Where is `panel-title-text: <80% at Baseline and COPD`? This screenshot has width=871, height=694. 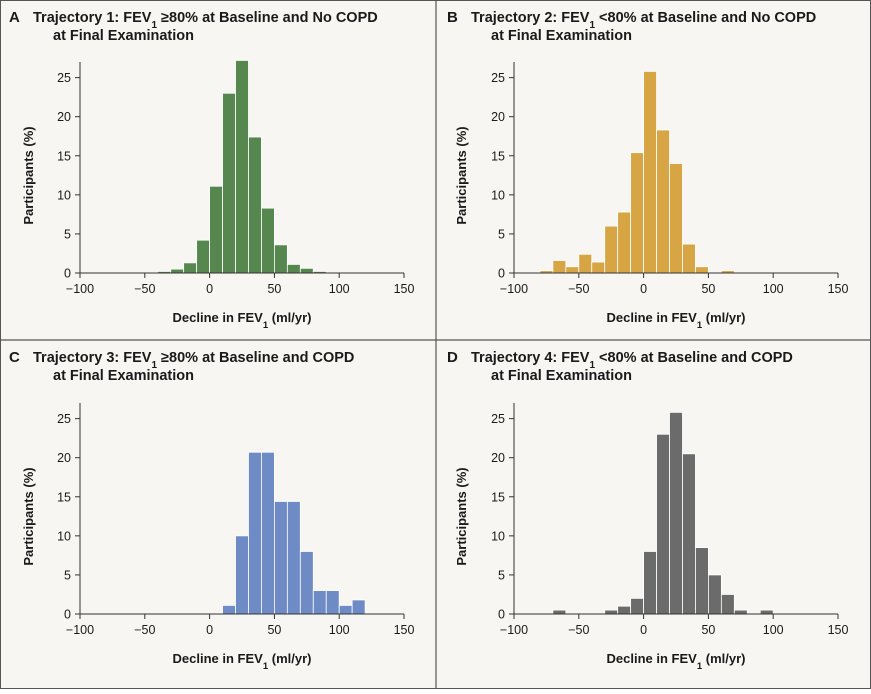 panel-title-text: <80% at Baseline and COPD is located at coordinates (694, 358).